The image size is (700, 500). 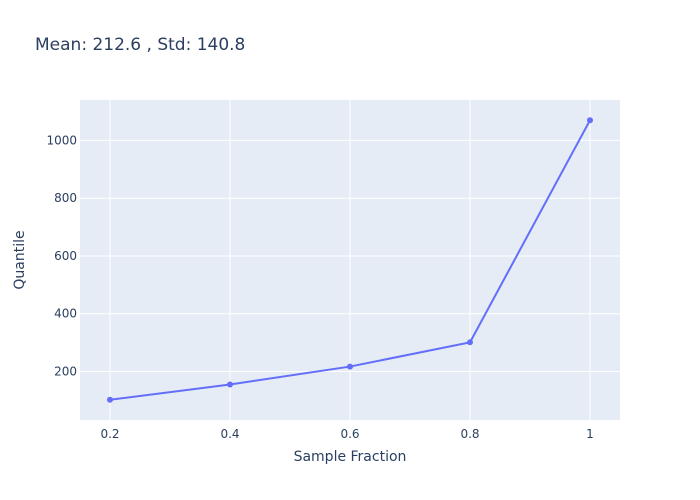 I want to click on y-axis-ticks: 200 400 600 800 1000, so click(x=61, y=255).